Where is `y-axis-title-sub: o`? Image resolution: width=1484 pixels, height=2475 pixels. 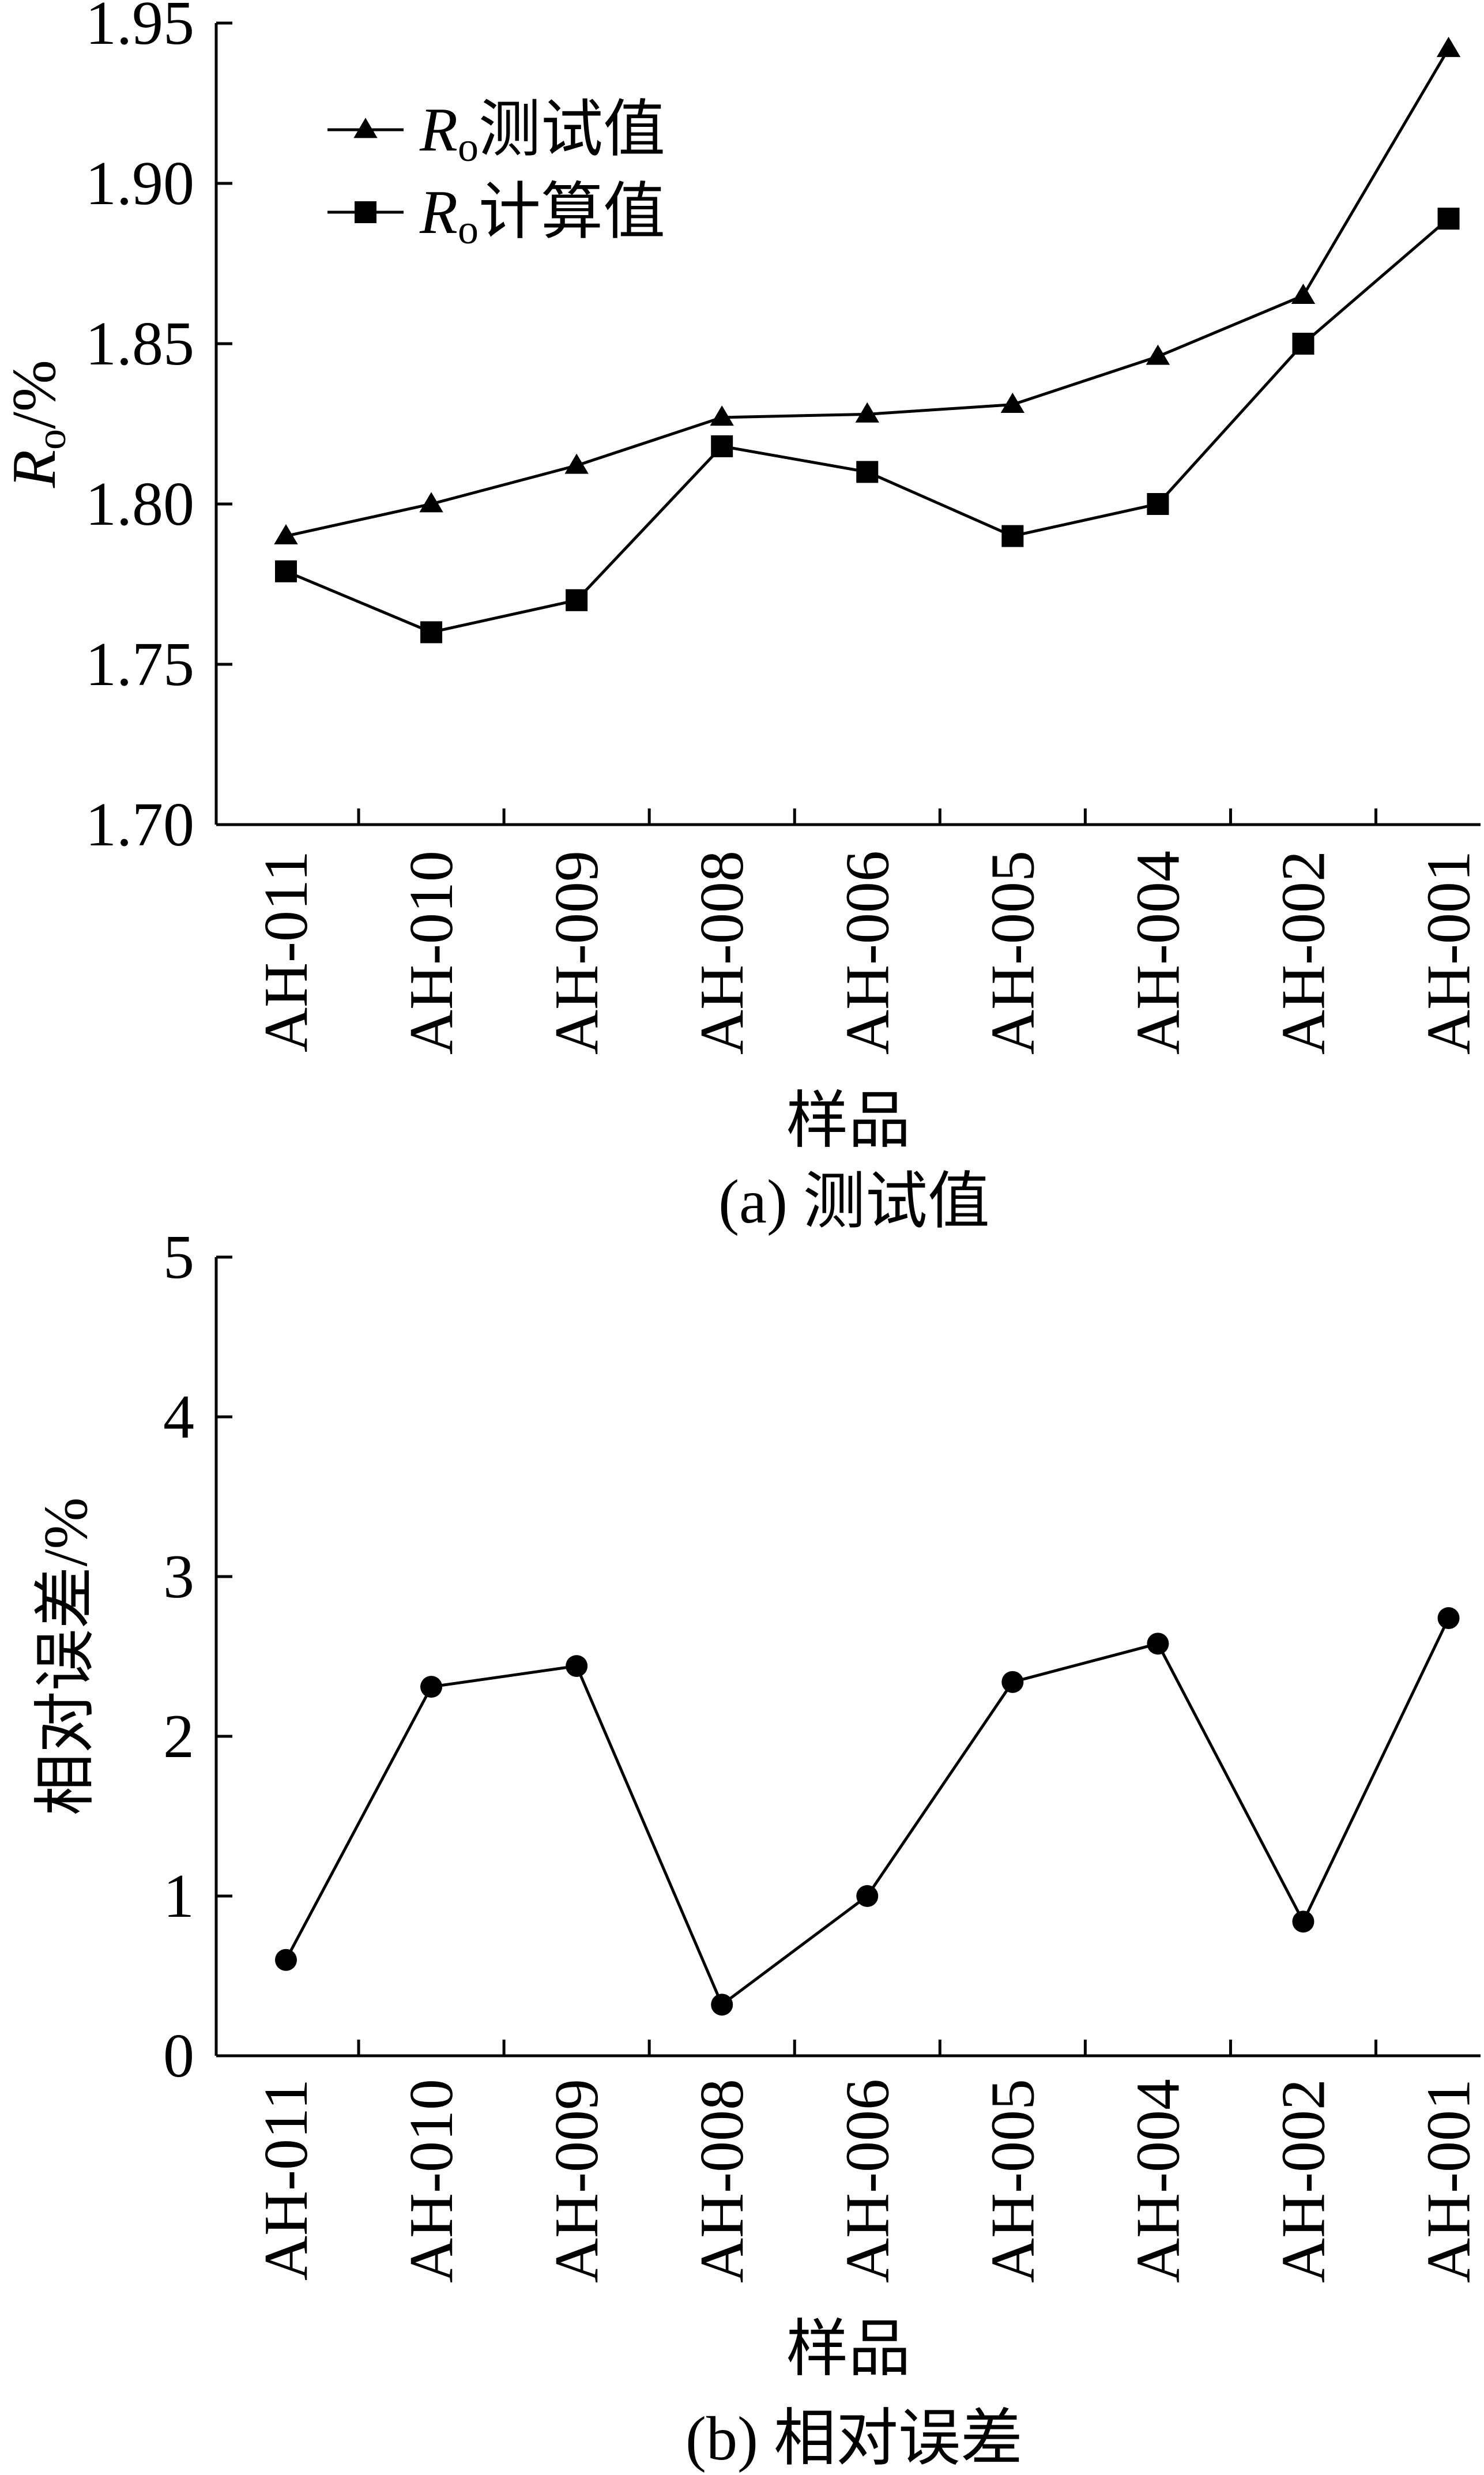 y-axis-title-sub: o is located at coordinates (51, 439).